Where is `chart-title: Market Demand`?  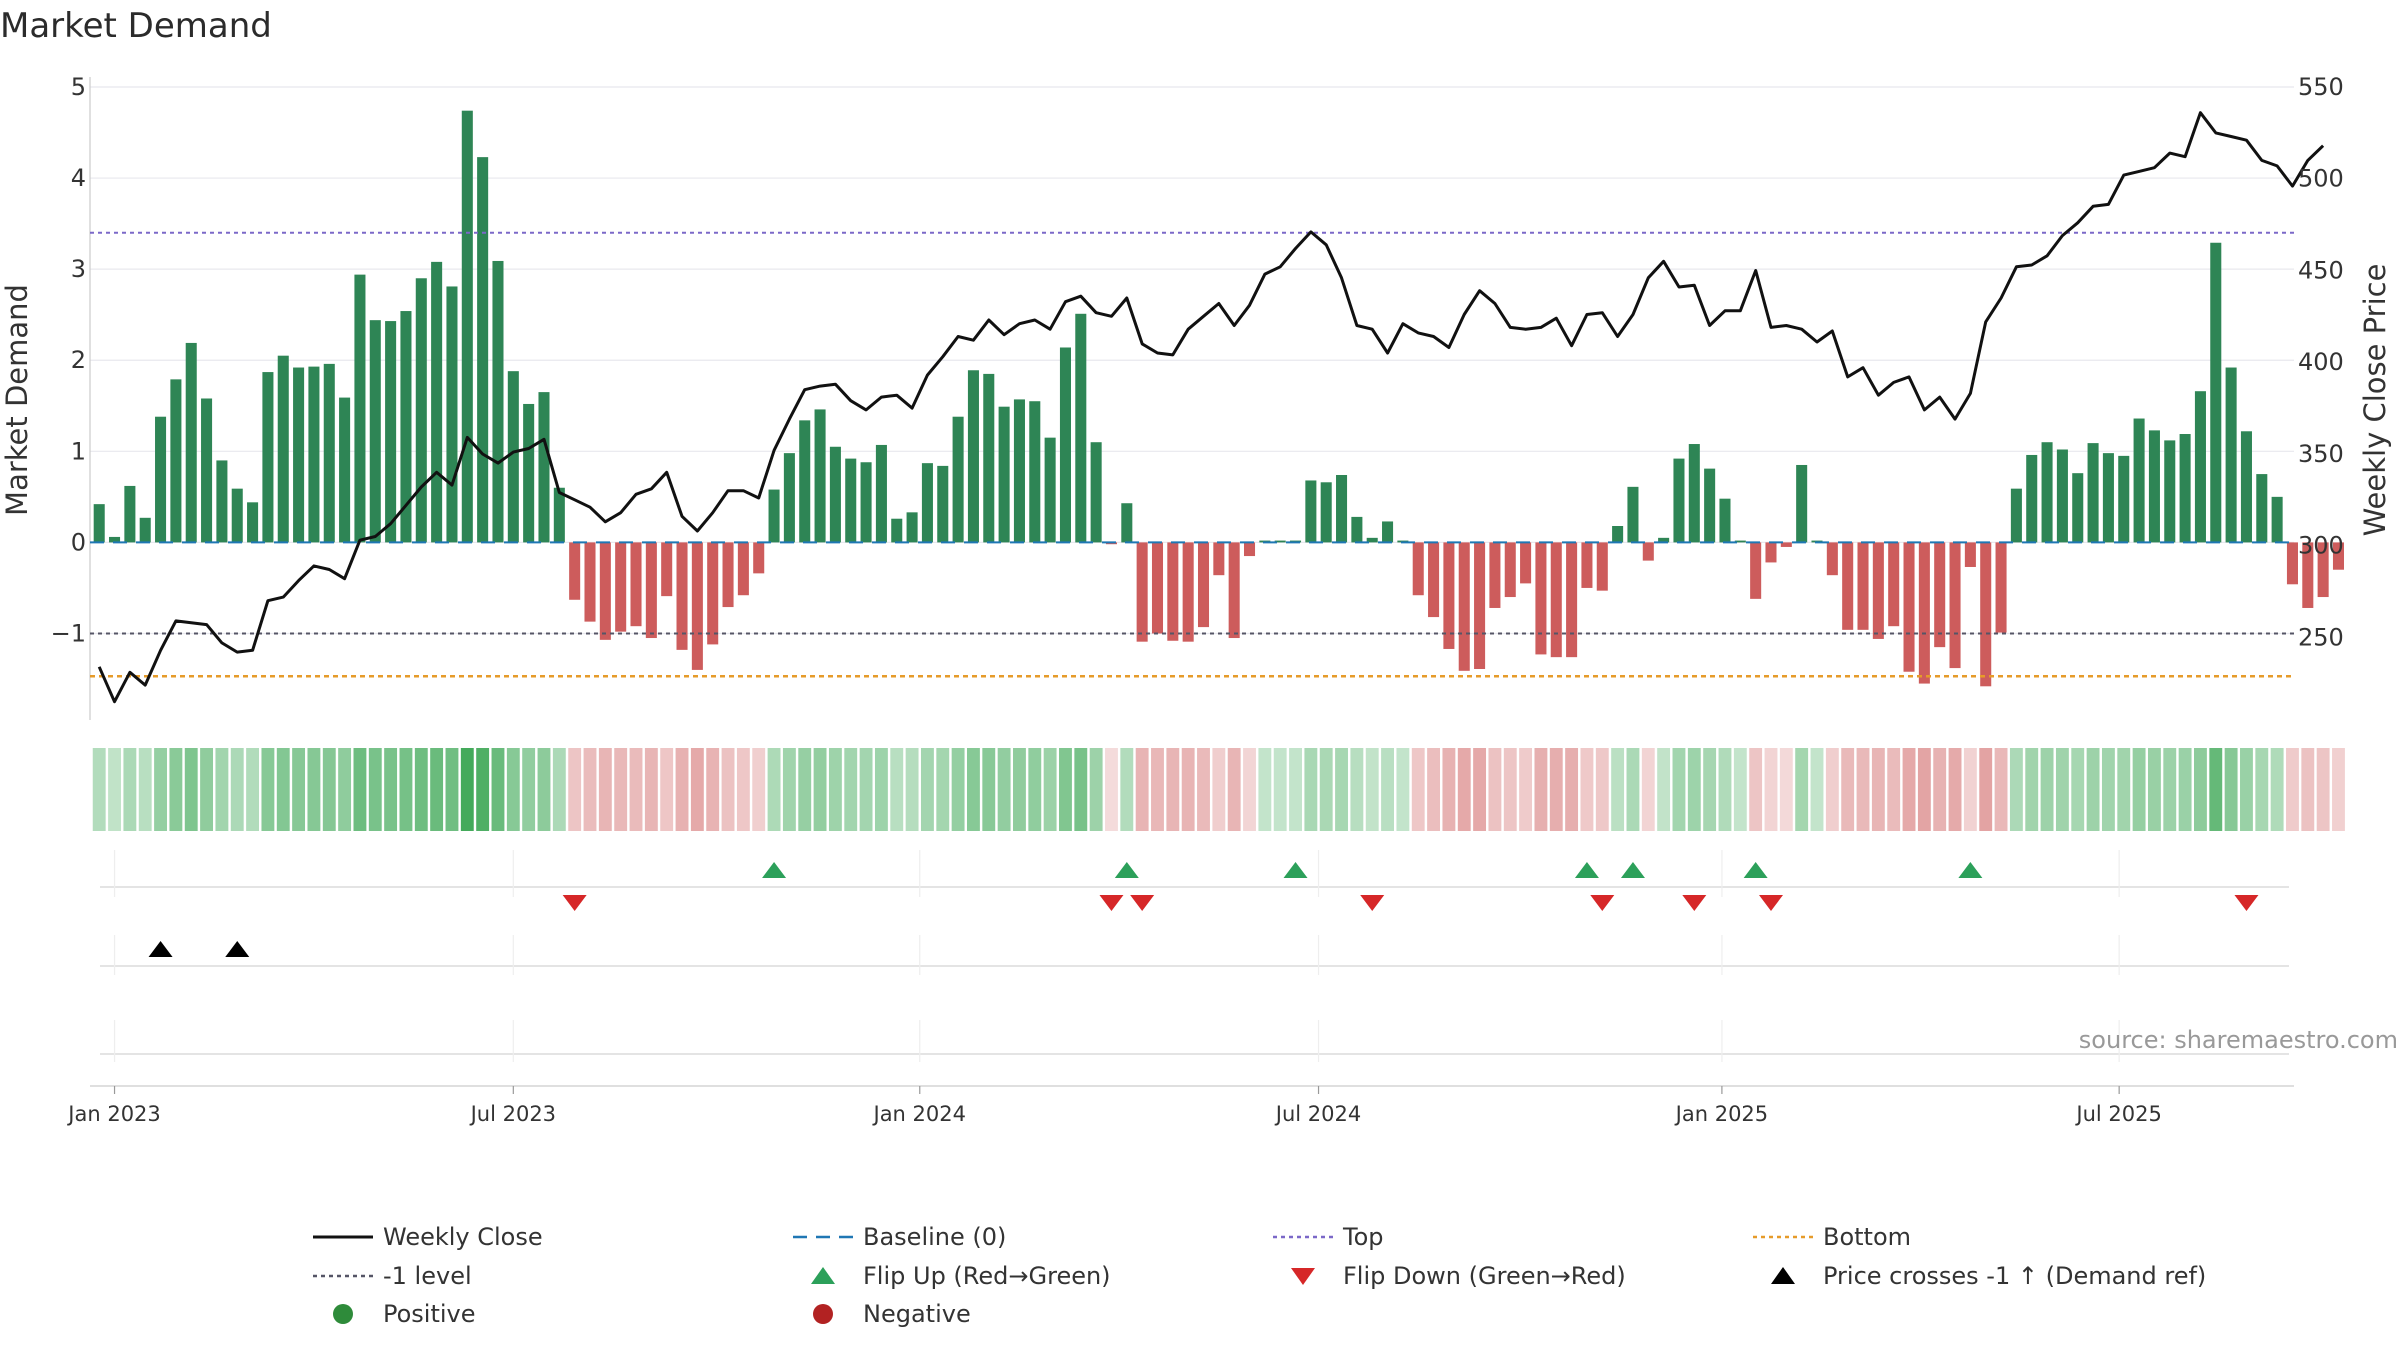 chart-title: Market Demand is located at coordinates (136, 26).